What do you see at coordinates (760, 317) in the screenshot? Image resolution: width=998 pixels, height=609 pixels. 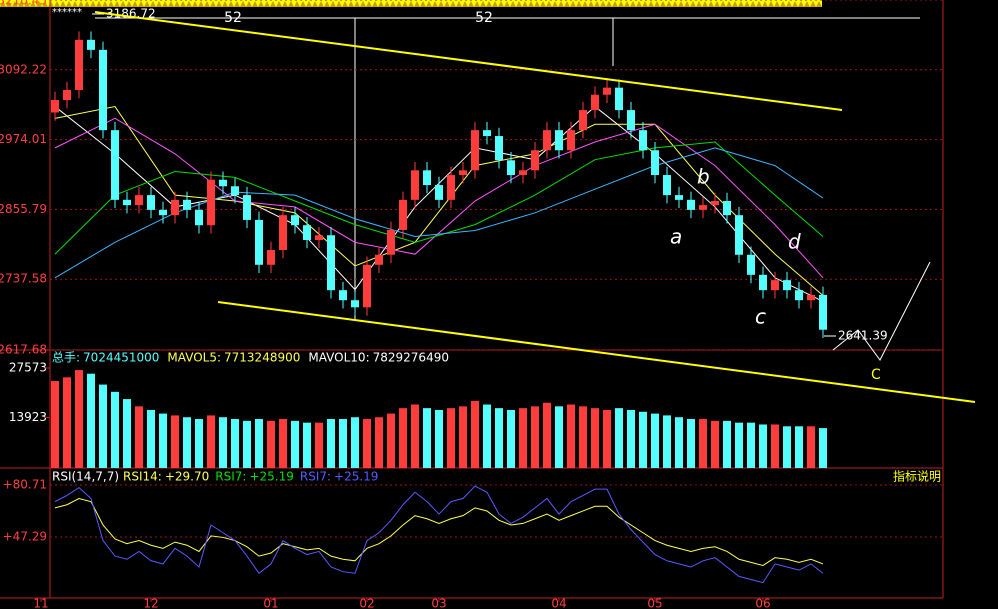 I see `wave-label: c` at bounding box center [760, 317].